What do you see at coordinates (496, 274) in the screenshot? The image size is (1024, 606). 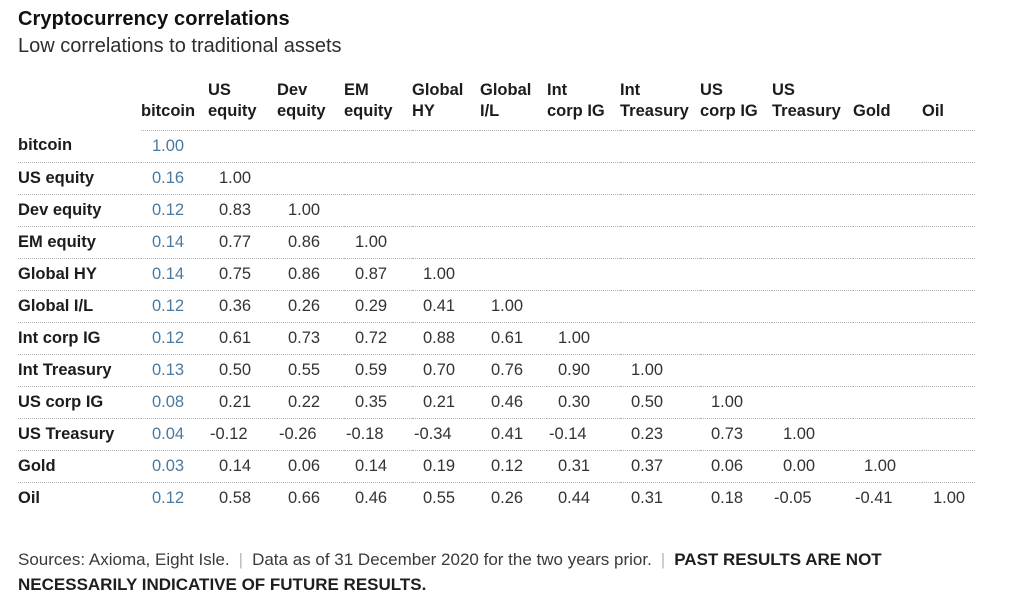 I see `table-row: Global HY 0.14 0.75 0.86 0.87 1.00` at bounding box center [496, 274].